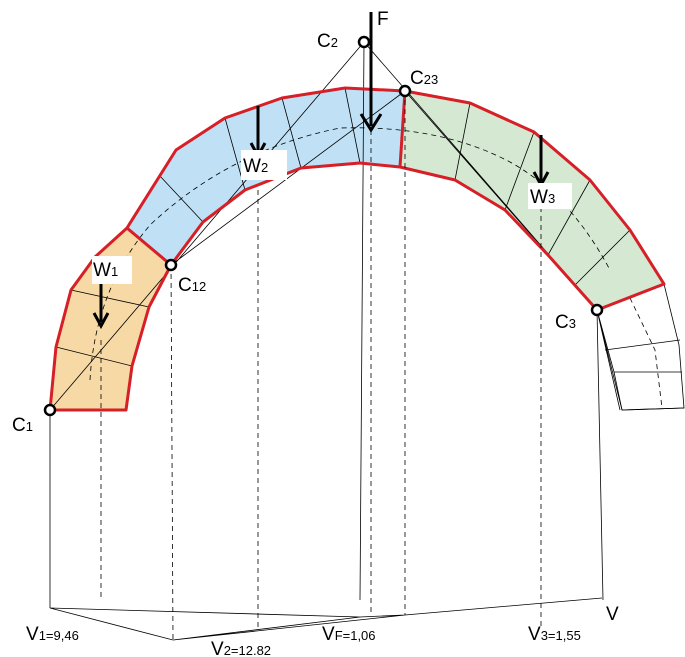 The width and height of the screenshot is (685, 657). What do you see at coordinates (565, 322) in the screenshot?
I see `label-C3: C3` at bounding box center [565, 322].